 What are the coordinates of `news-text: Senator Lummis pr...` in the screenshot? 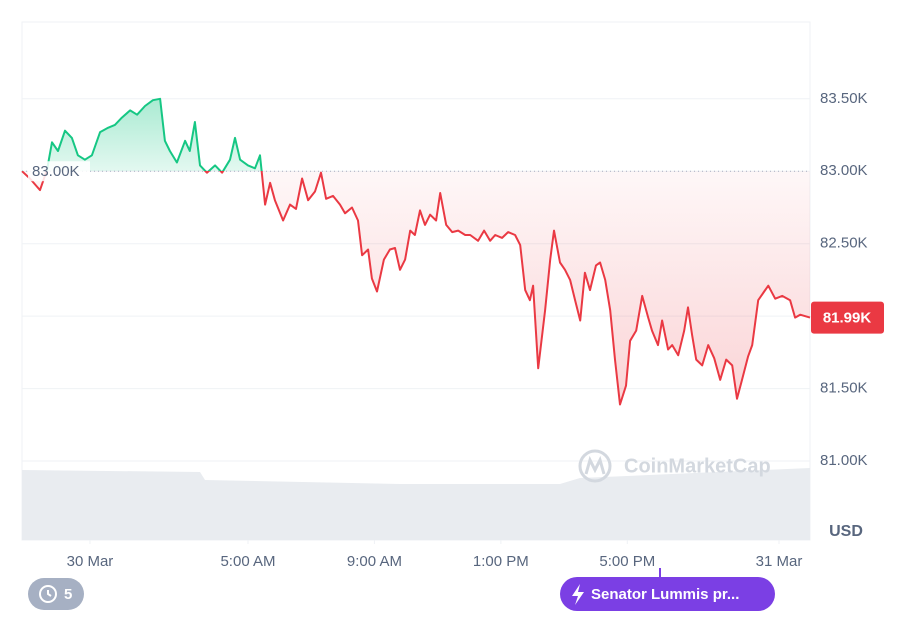 It's located at (665, 594).